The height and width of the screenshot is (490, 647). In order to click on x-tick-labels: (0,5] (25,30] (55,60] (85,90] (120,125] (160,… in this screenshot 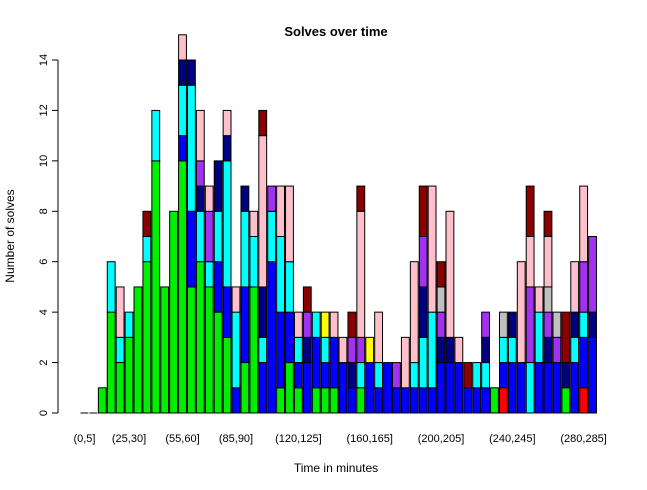, I will do `click(339, 439)`.